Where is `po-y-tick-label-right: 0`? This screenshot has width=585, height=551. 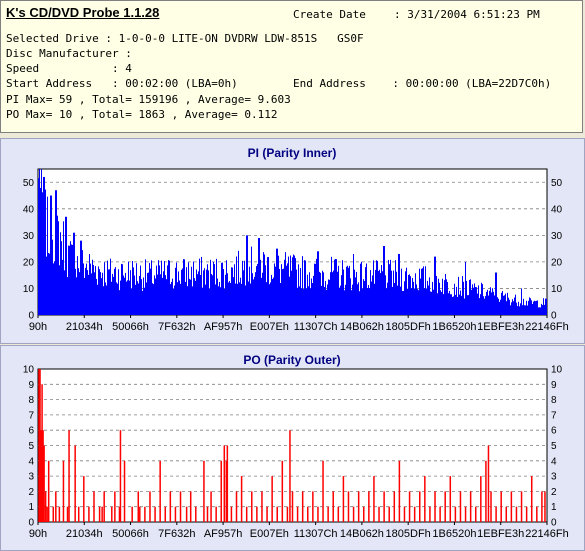 po-y-tick-label-right: 0 is located at coordinates (554, 523).